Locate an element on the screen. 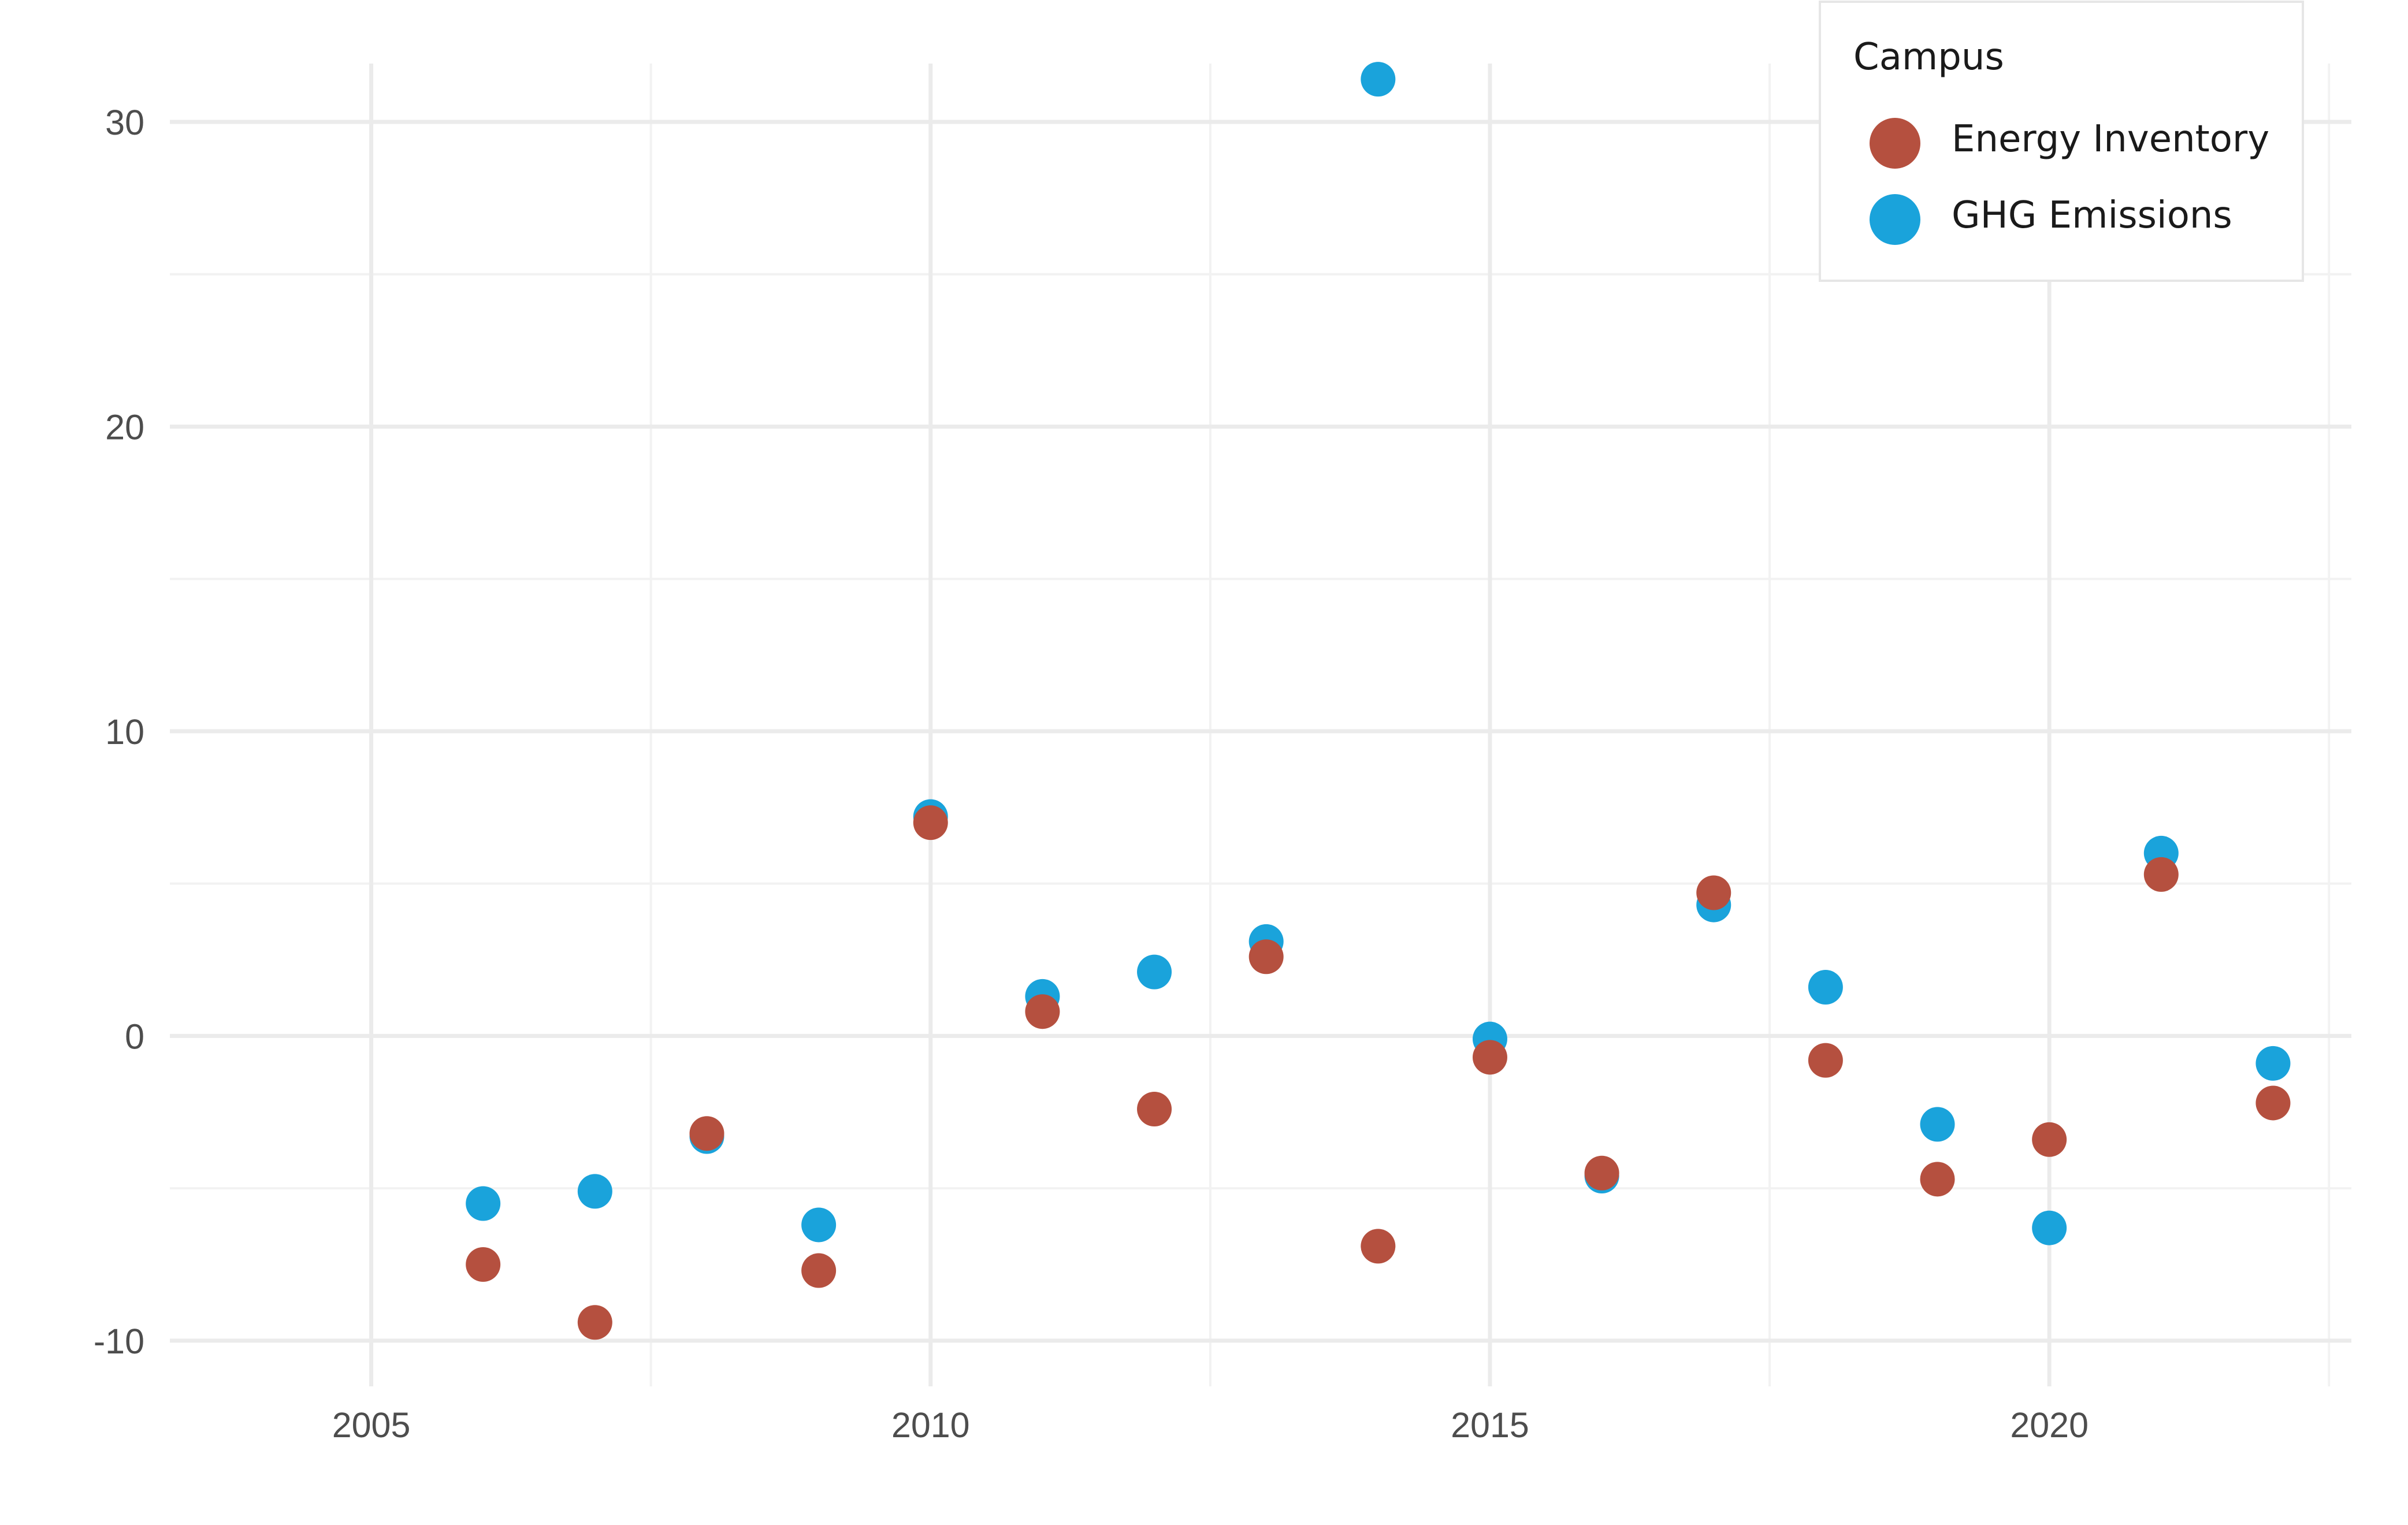 The width and height of the screenshot is (2408, 1525). legend: Campus Energy Inventory GHG Emissions is located at coordinates (2061, 141).